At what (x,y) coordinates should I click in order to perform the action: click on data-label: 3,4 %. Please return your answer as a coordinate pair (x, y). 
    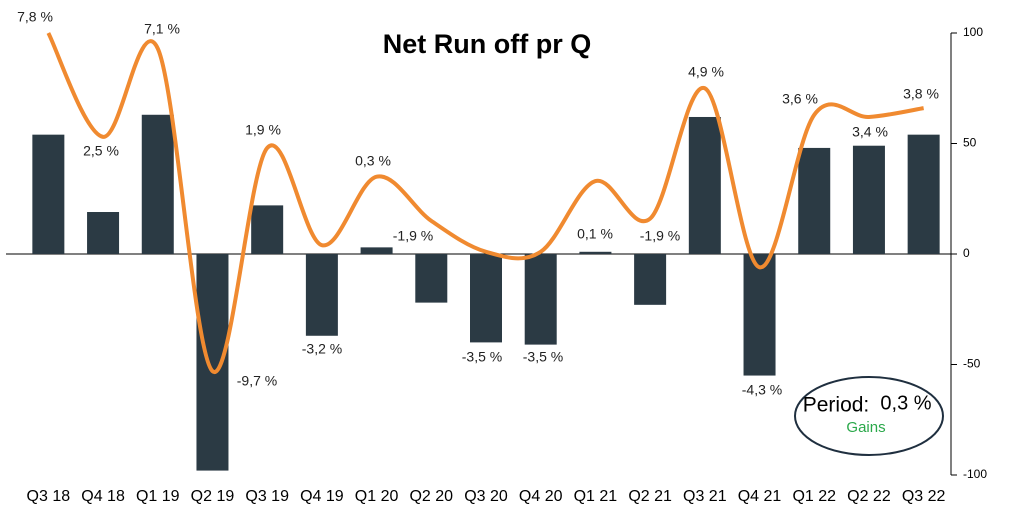
    Looking at the image, I should click on (870, 132).